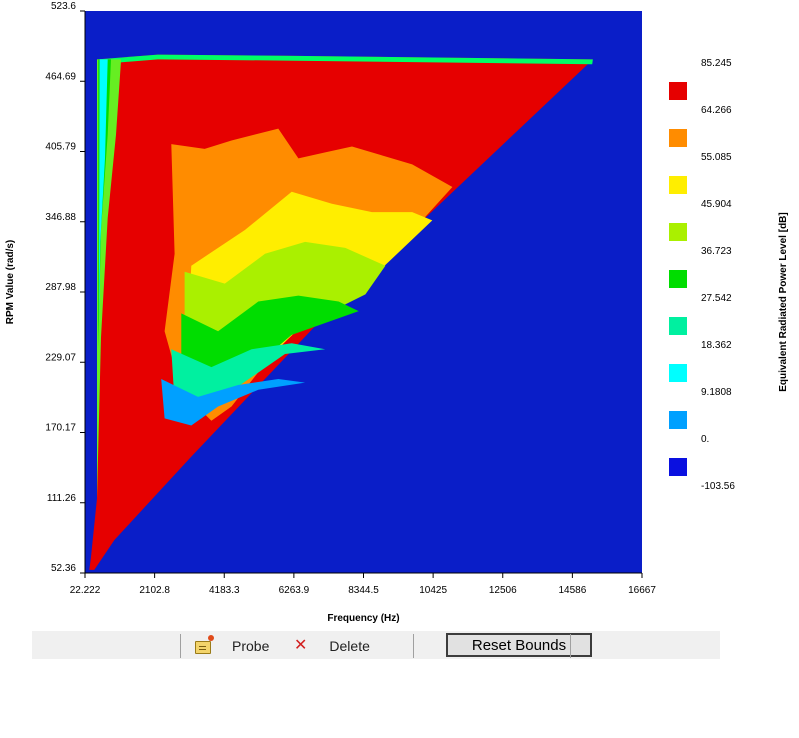 The width and height of the screenshot is (799, 738). Describe the element at coordinates (233, 402) in the screenshot. I see `contour-band-b6` at that location.